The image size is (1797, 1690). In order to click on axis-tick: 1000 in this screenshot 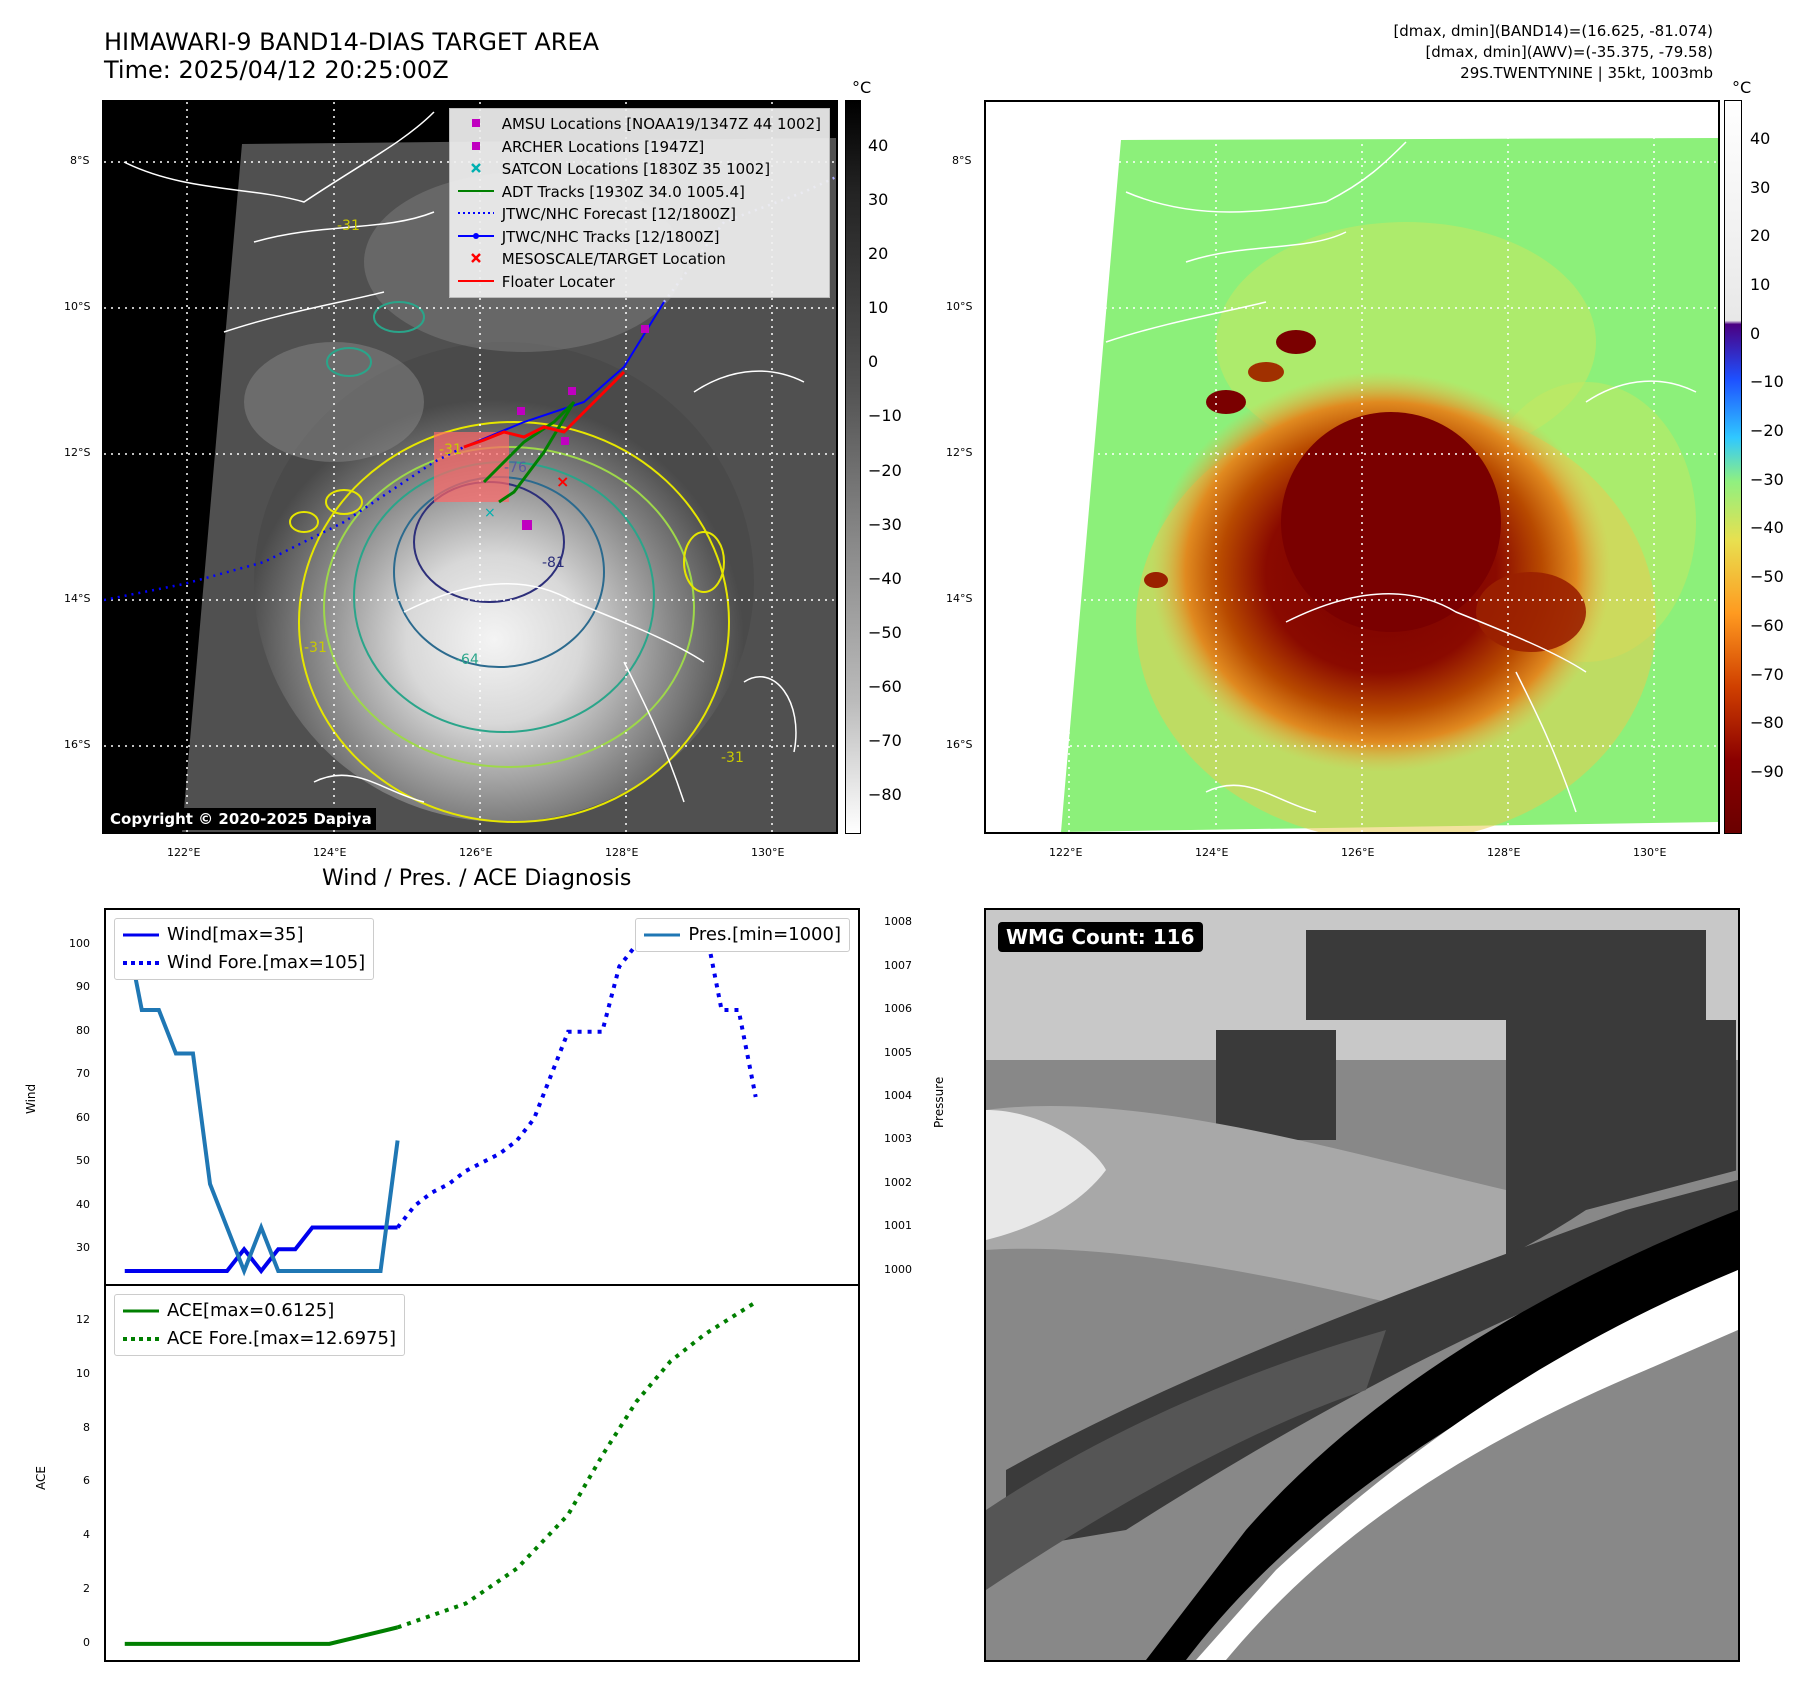, I will do `click(898, 1269)`.